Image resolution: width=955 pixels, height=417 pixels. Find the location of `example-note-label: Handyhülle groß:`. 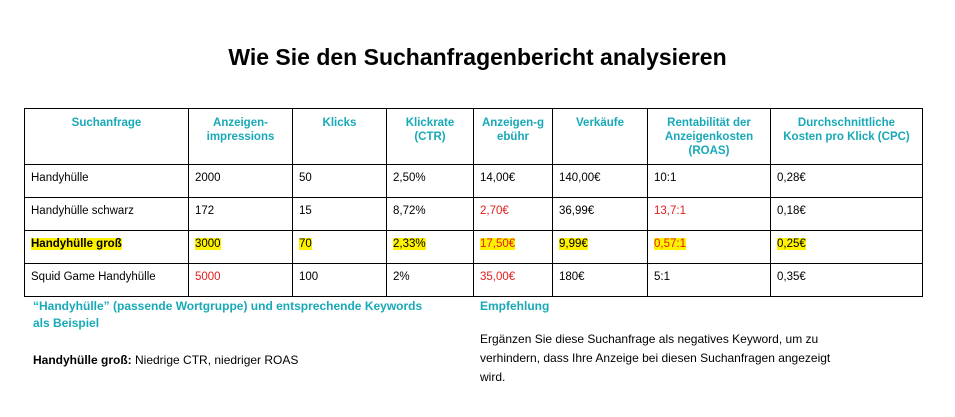

example-note-label: Handyhülle groß: is located at coordinates (82, 360).